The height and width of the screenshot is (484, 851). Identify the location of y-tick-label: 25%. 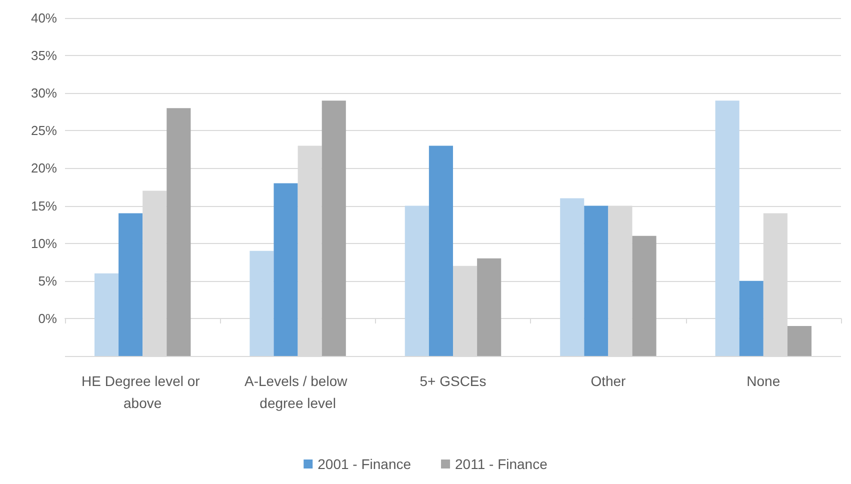
(44, 130).